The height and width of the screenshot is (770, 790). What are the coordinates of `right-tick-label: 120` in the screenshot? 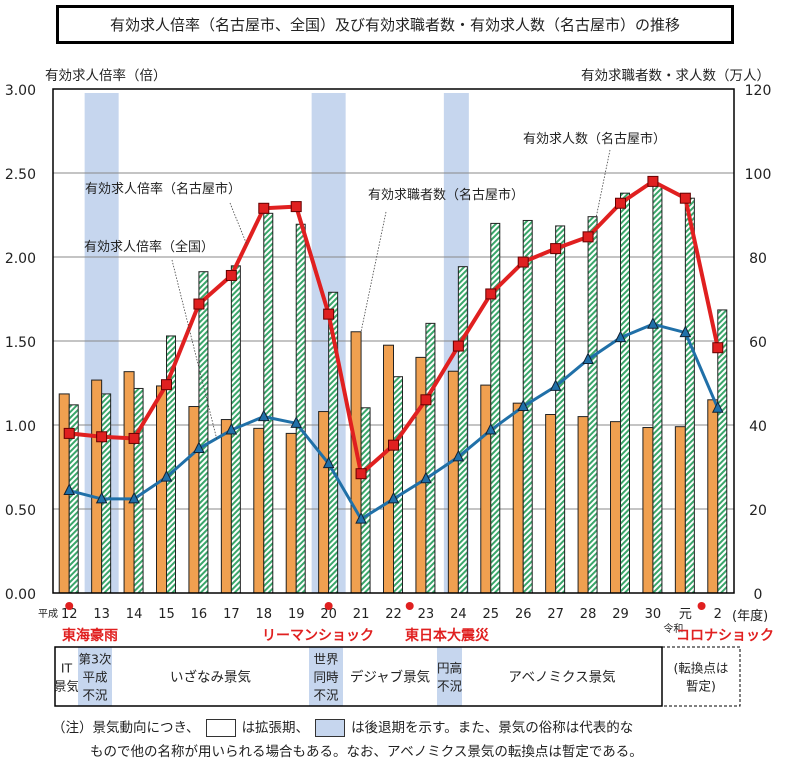 It's located at (758, 91).